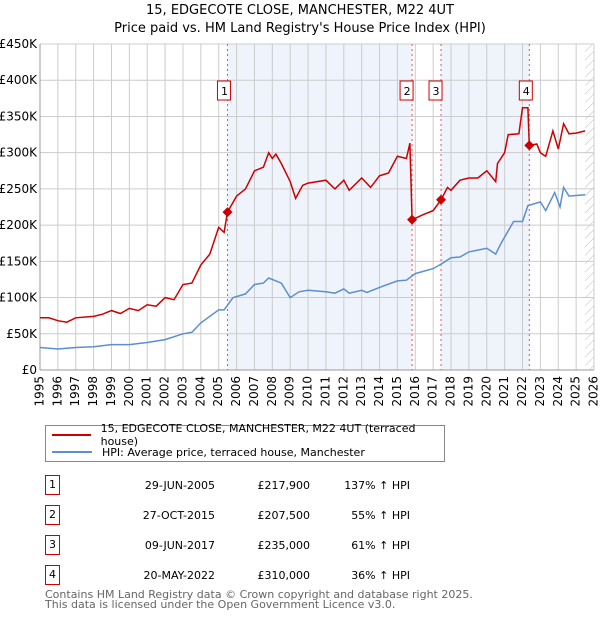 The image size is (600, 620). I want to click on y-tick-label: £250K, so click(19, 189).